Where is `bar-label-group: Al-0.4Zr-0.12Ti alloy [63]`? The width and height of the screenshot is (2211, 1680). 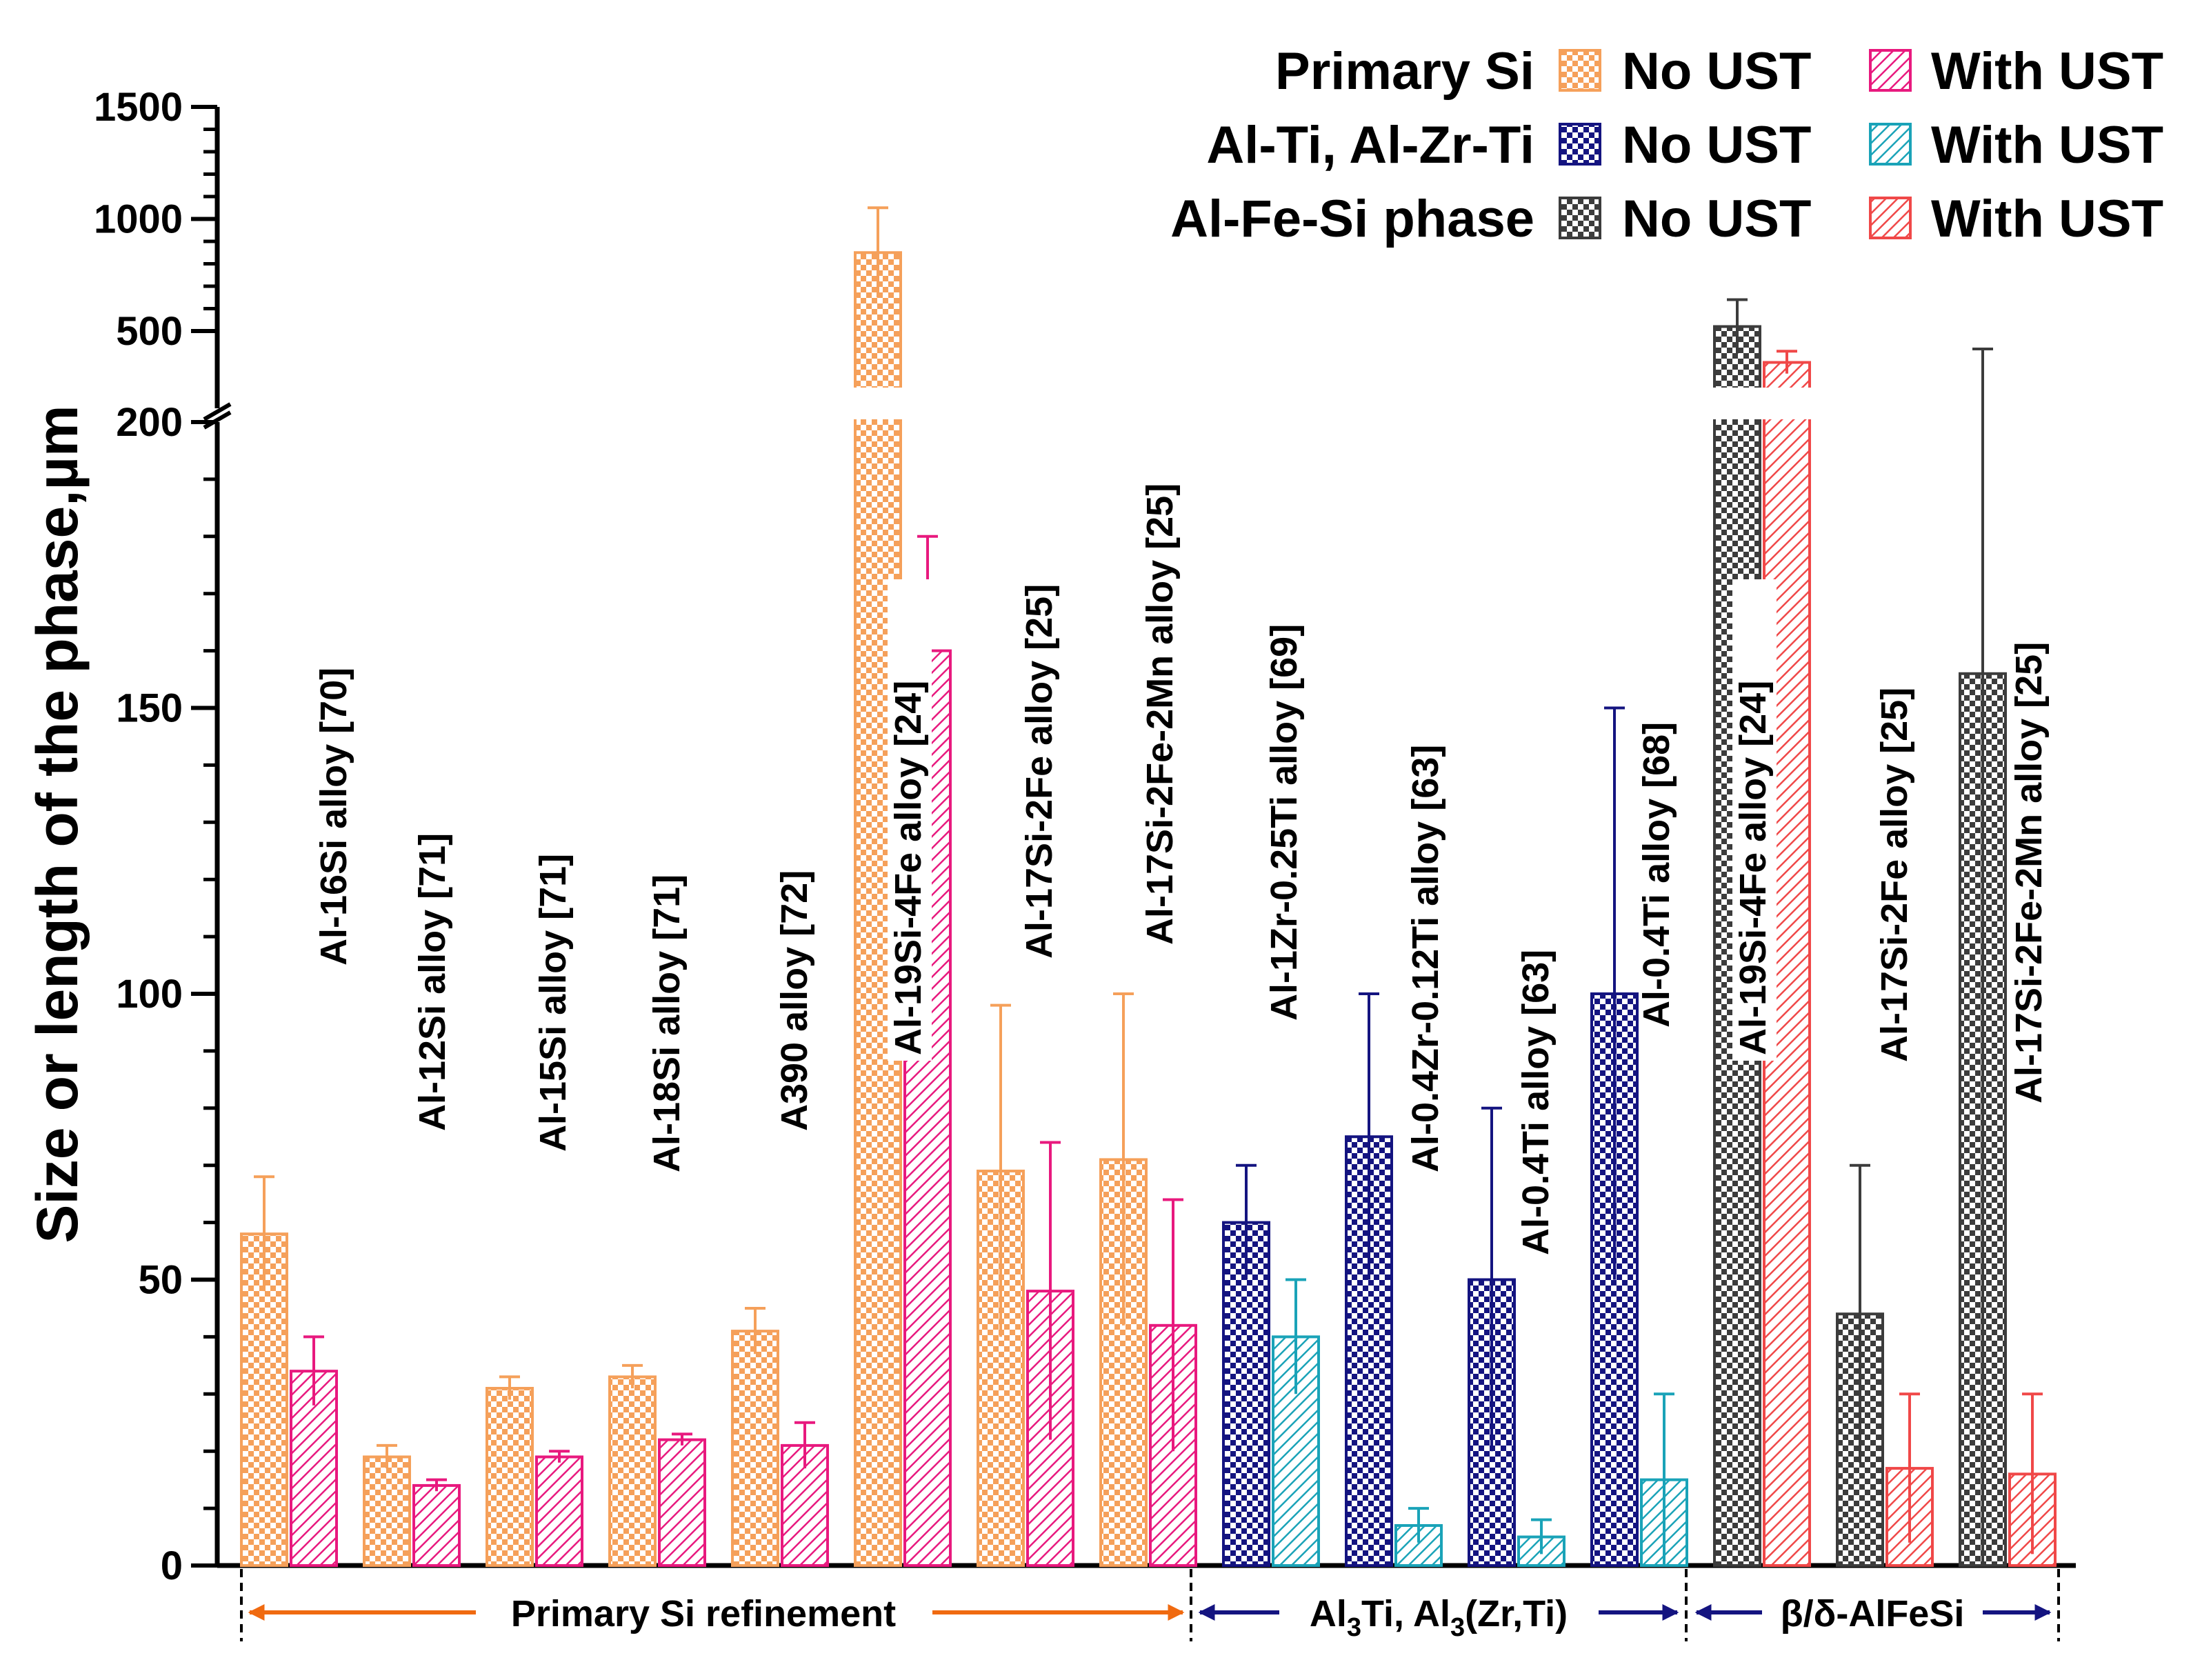
bar-label-group: Al-0.4Zr-0.12Ti alloy [63] is located at coordinates (1425, 959).